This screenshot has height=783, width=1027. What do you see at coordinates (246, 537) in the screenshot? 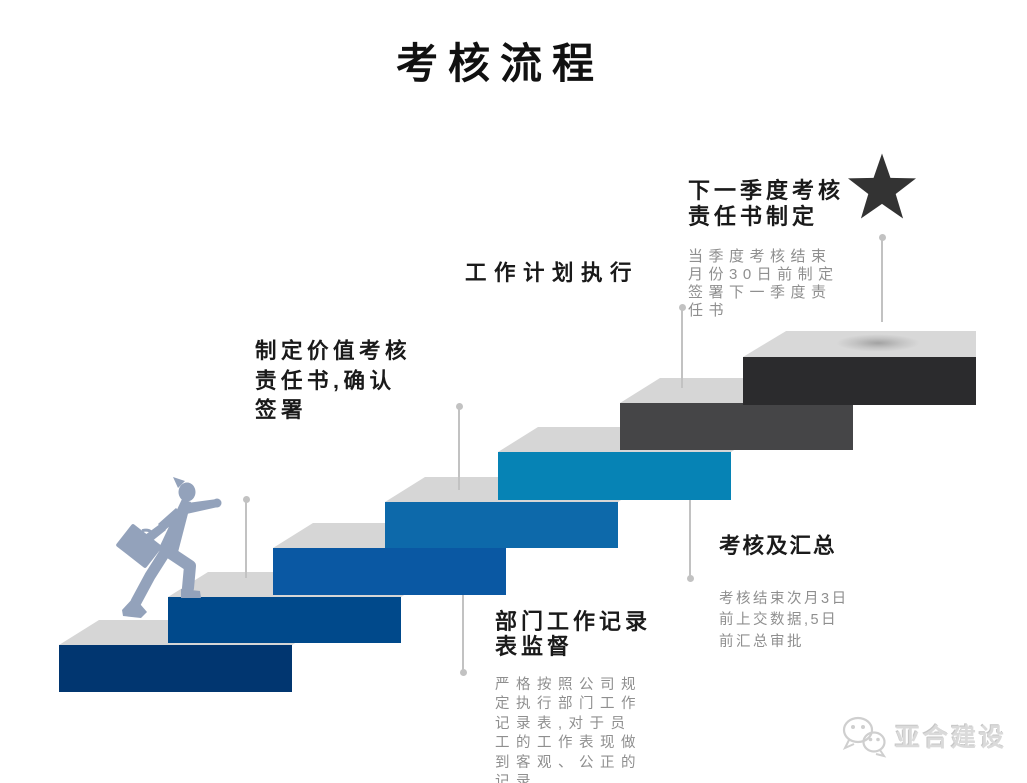
I see `connector-duty` at bounding box center [246, 537].